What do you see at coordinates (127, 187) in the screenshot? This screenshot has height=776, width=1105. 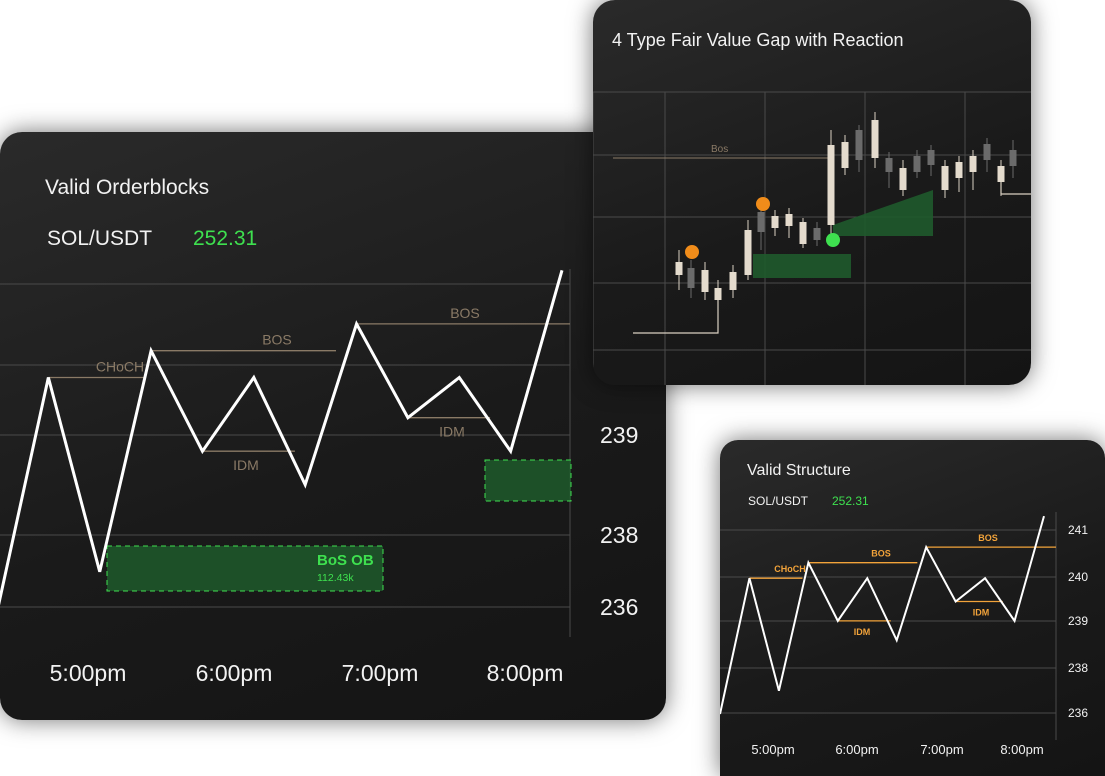 I see `orderblocks-title: Valid Orderblocks` at bounding box center [127, 187].